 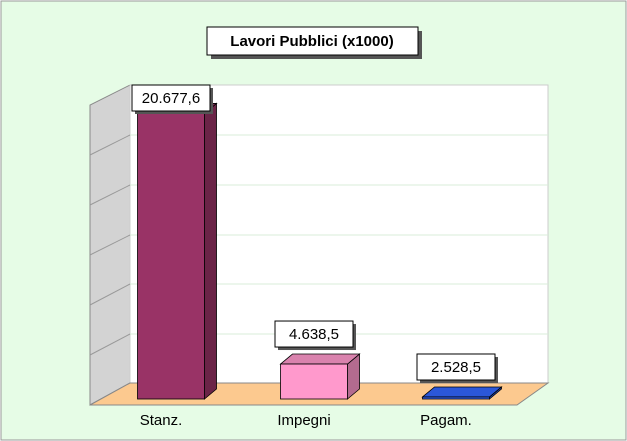 What do you see at coordinates (446, 420) in the screenshot?
I see `x-tick-label: Pagam.` at bounding box center [446, 420].